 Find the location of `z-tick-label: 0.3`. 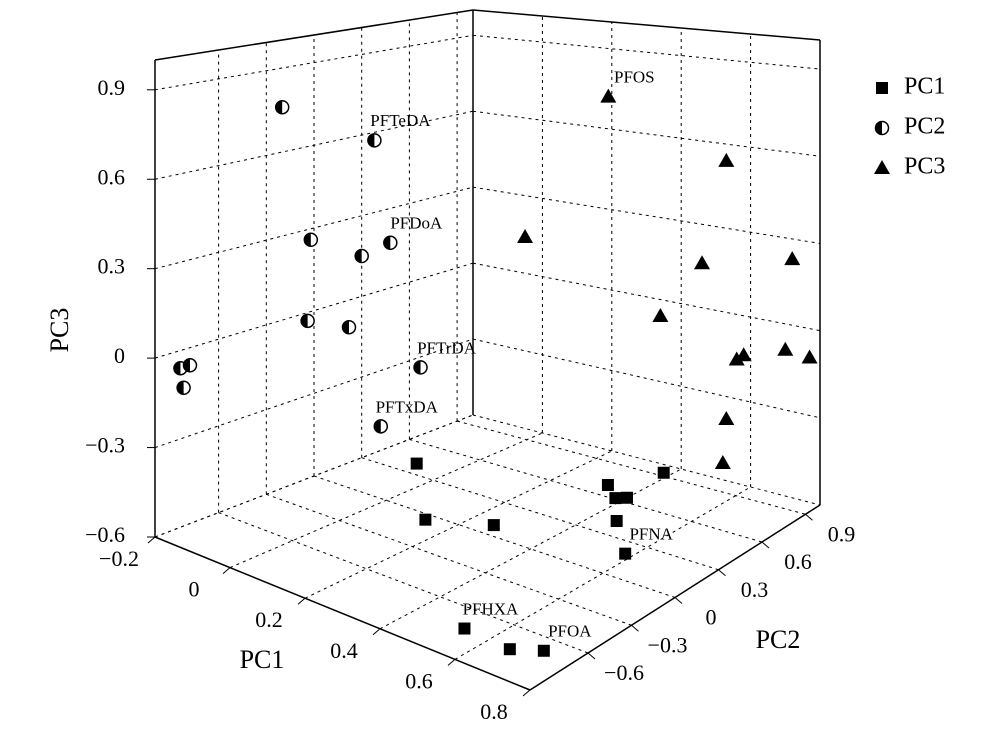

z-tick-label: 0.3 is located at coordinates (112, 266).